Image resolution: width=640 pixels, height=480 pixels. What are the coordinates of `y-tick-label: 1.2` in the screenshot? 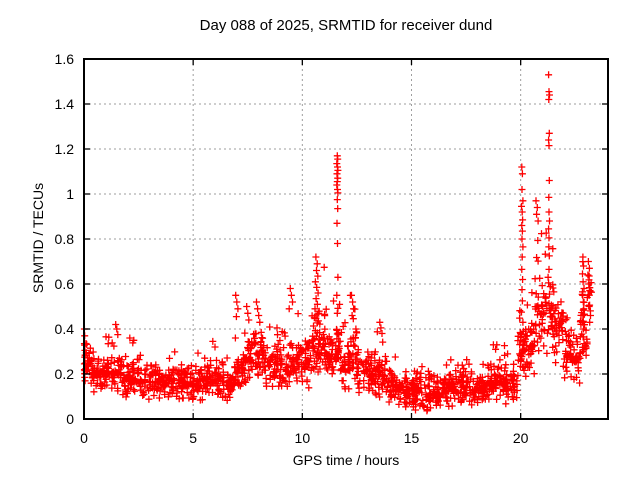 It's located at (65, 149).